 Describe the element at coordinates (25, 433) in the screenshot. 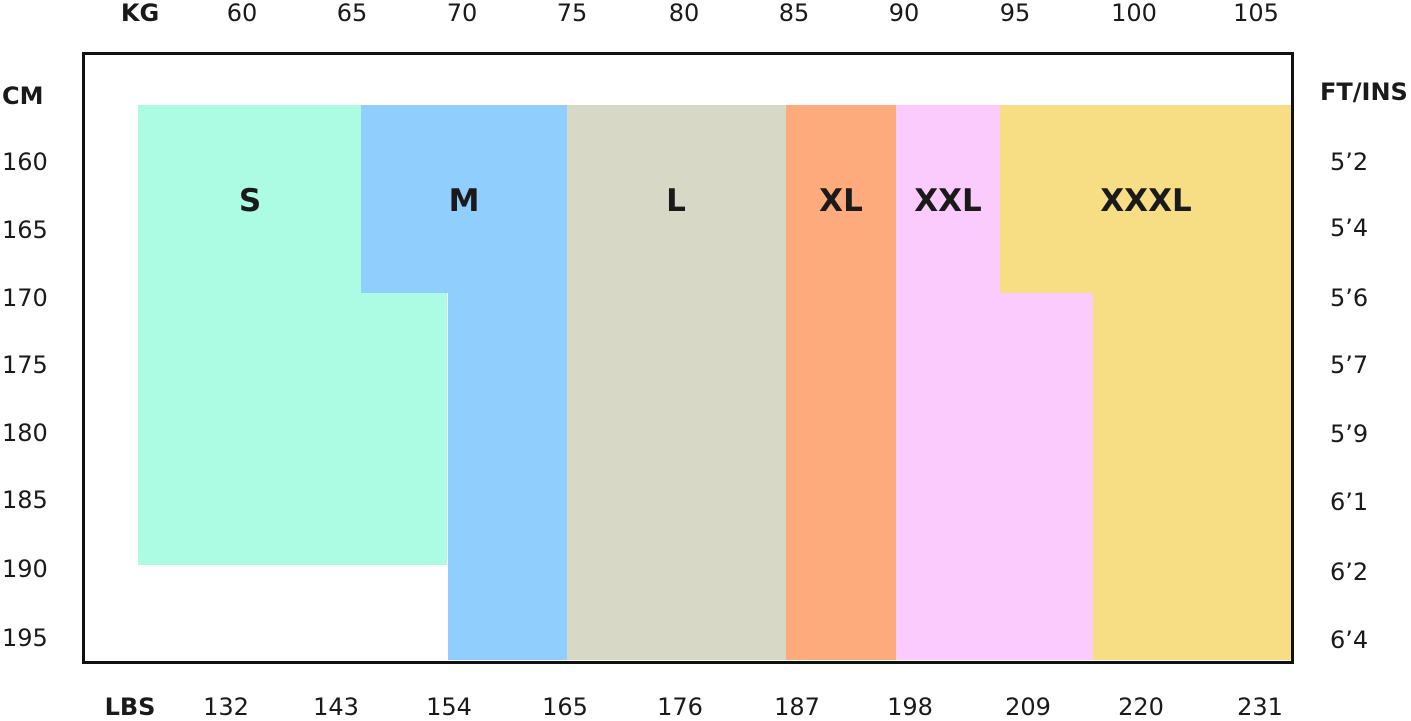

I see `cm-tick: 180` at that location.